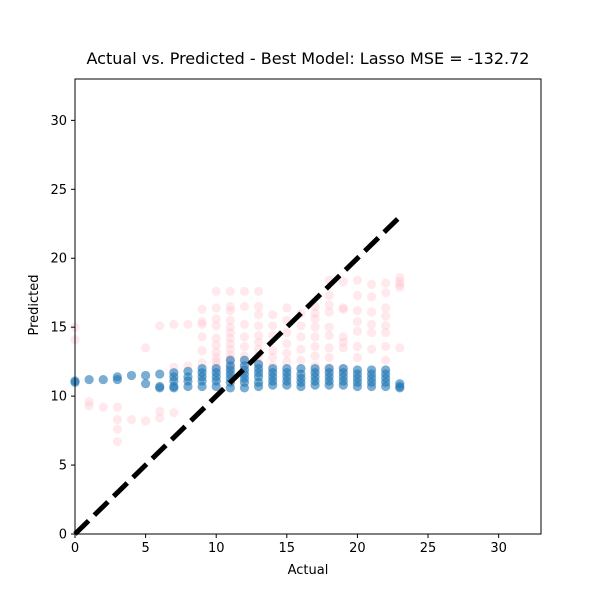 Image resolution: width=600 pixels, height=604 pixels. Describe the element at coordinates (58, 397) in the screenshot. I see `y-tick-label: 10` at that location.